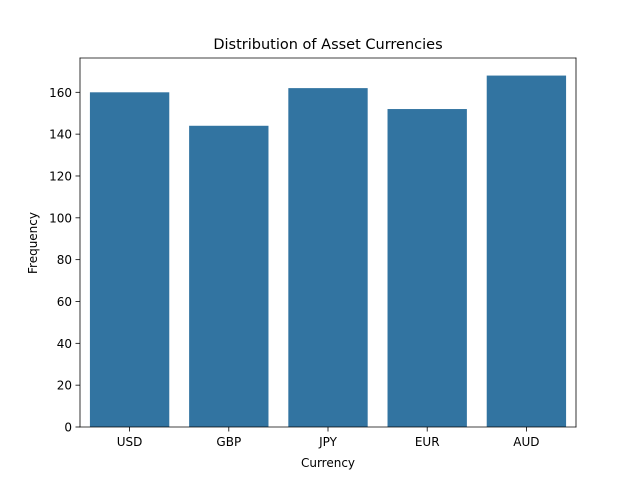  I want to click on x-tick-label: EUR, so click(427, 442).